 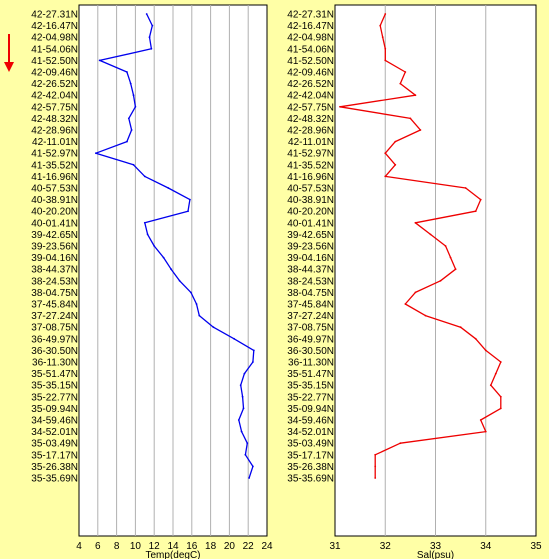 I want to click on y-tick-label: 42-04.98N, so click(x=310, y=38).